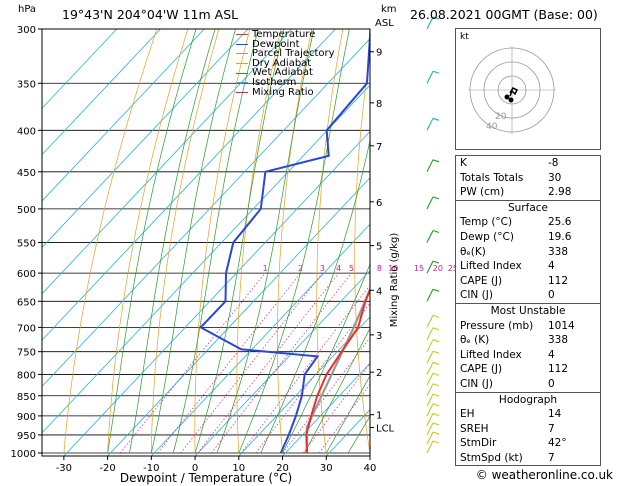  I want to click on asl-label: ASL, so click(384, 23).